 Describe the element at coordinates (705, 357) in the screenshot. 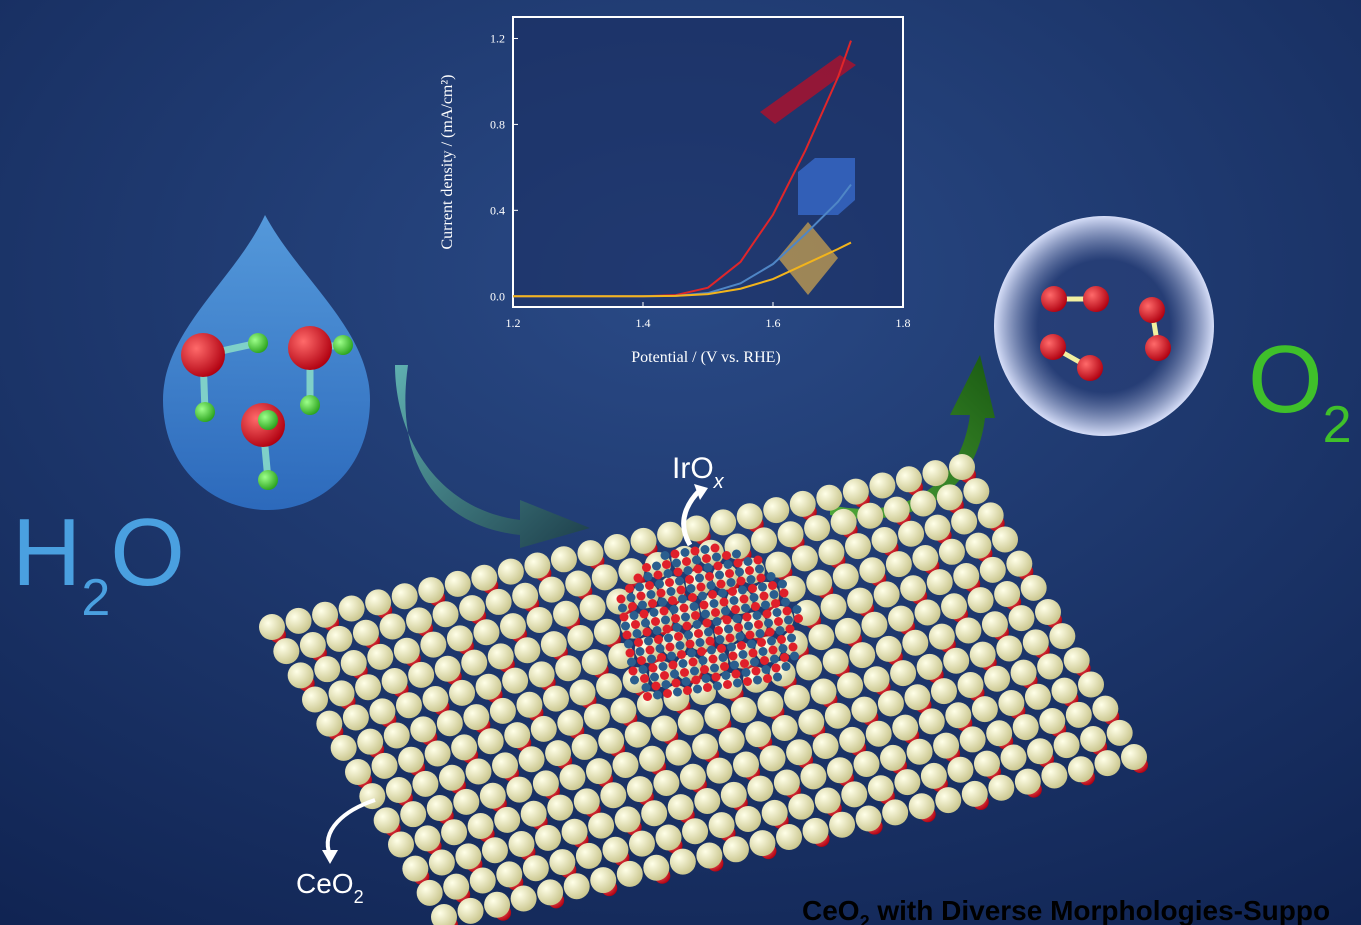

I see `x-axis-title: Potential / (V vs. RHE)` at that location.